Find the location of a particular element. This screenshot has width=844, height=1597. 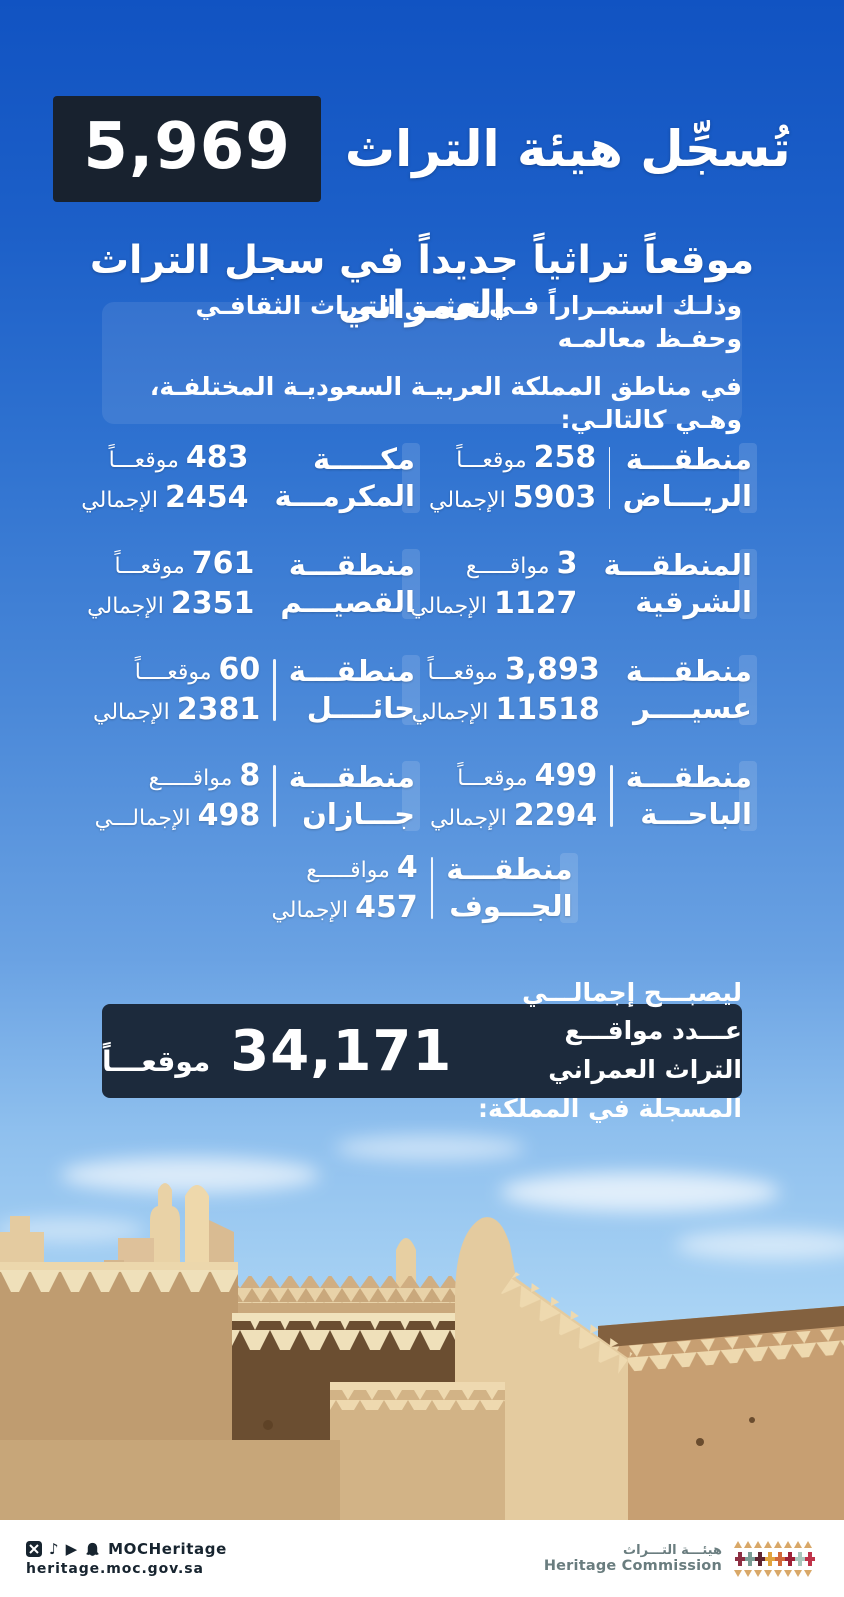

logo-english: Heritage Commission is located at coordinates (632, 1566).